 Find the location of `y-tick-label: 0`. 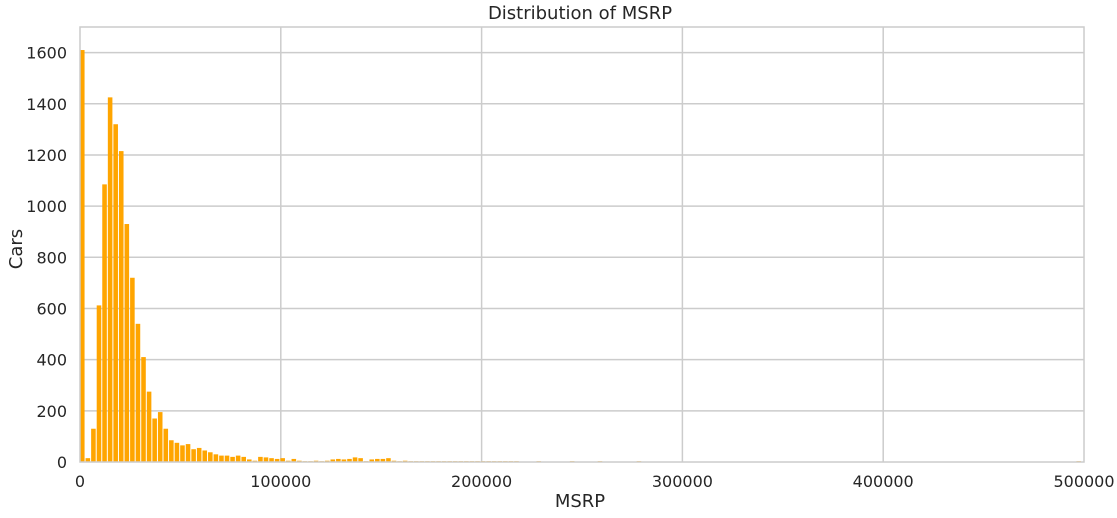

y-tick-label: 0 is located at coordinates (62, 462).